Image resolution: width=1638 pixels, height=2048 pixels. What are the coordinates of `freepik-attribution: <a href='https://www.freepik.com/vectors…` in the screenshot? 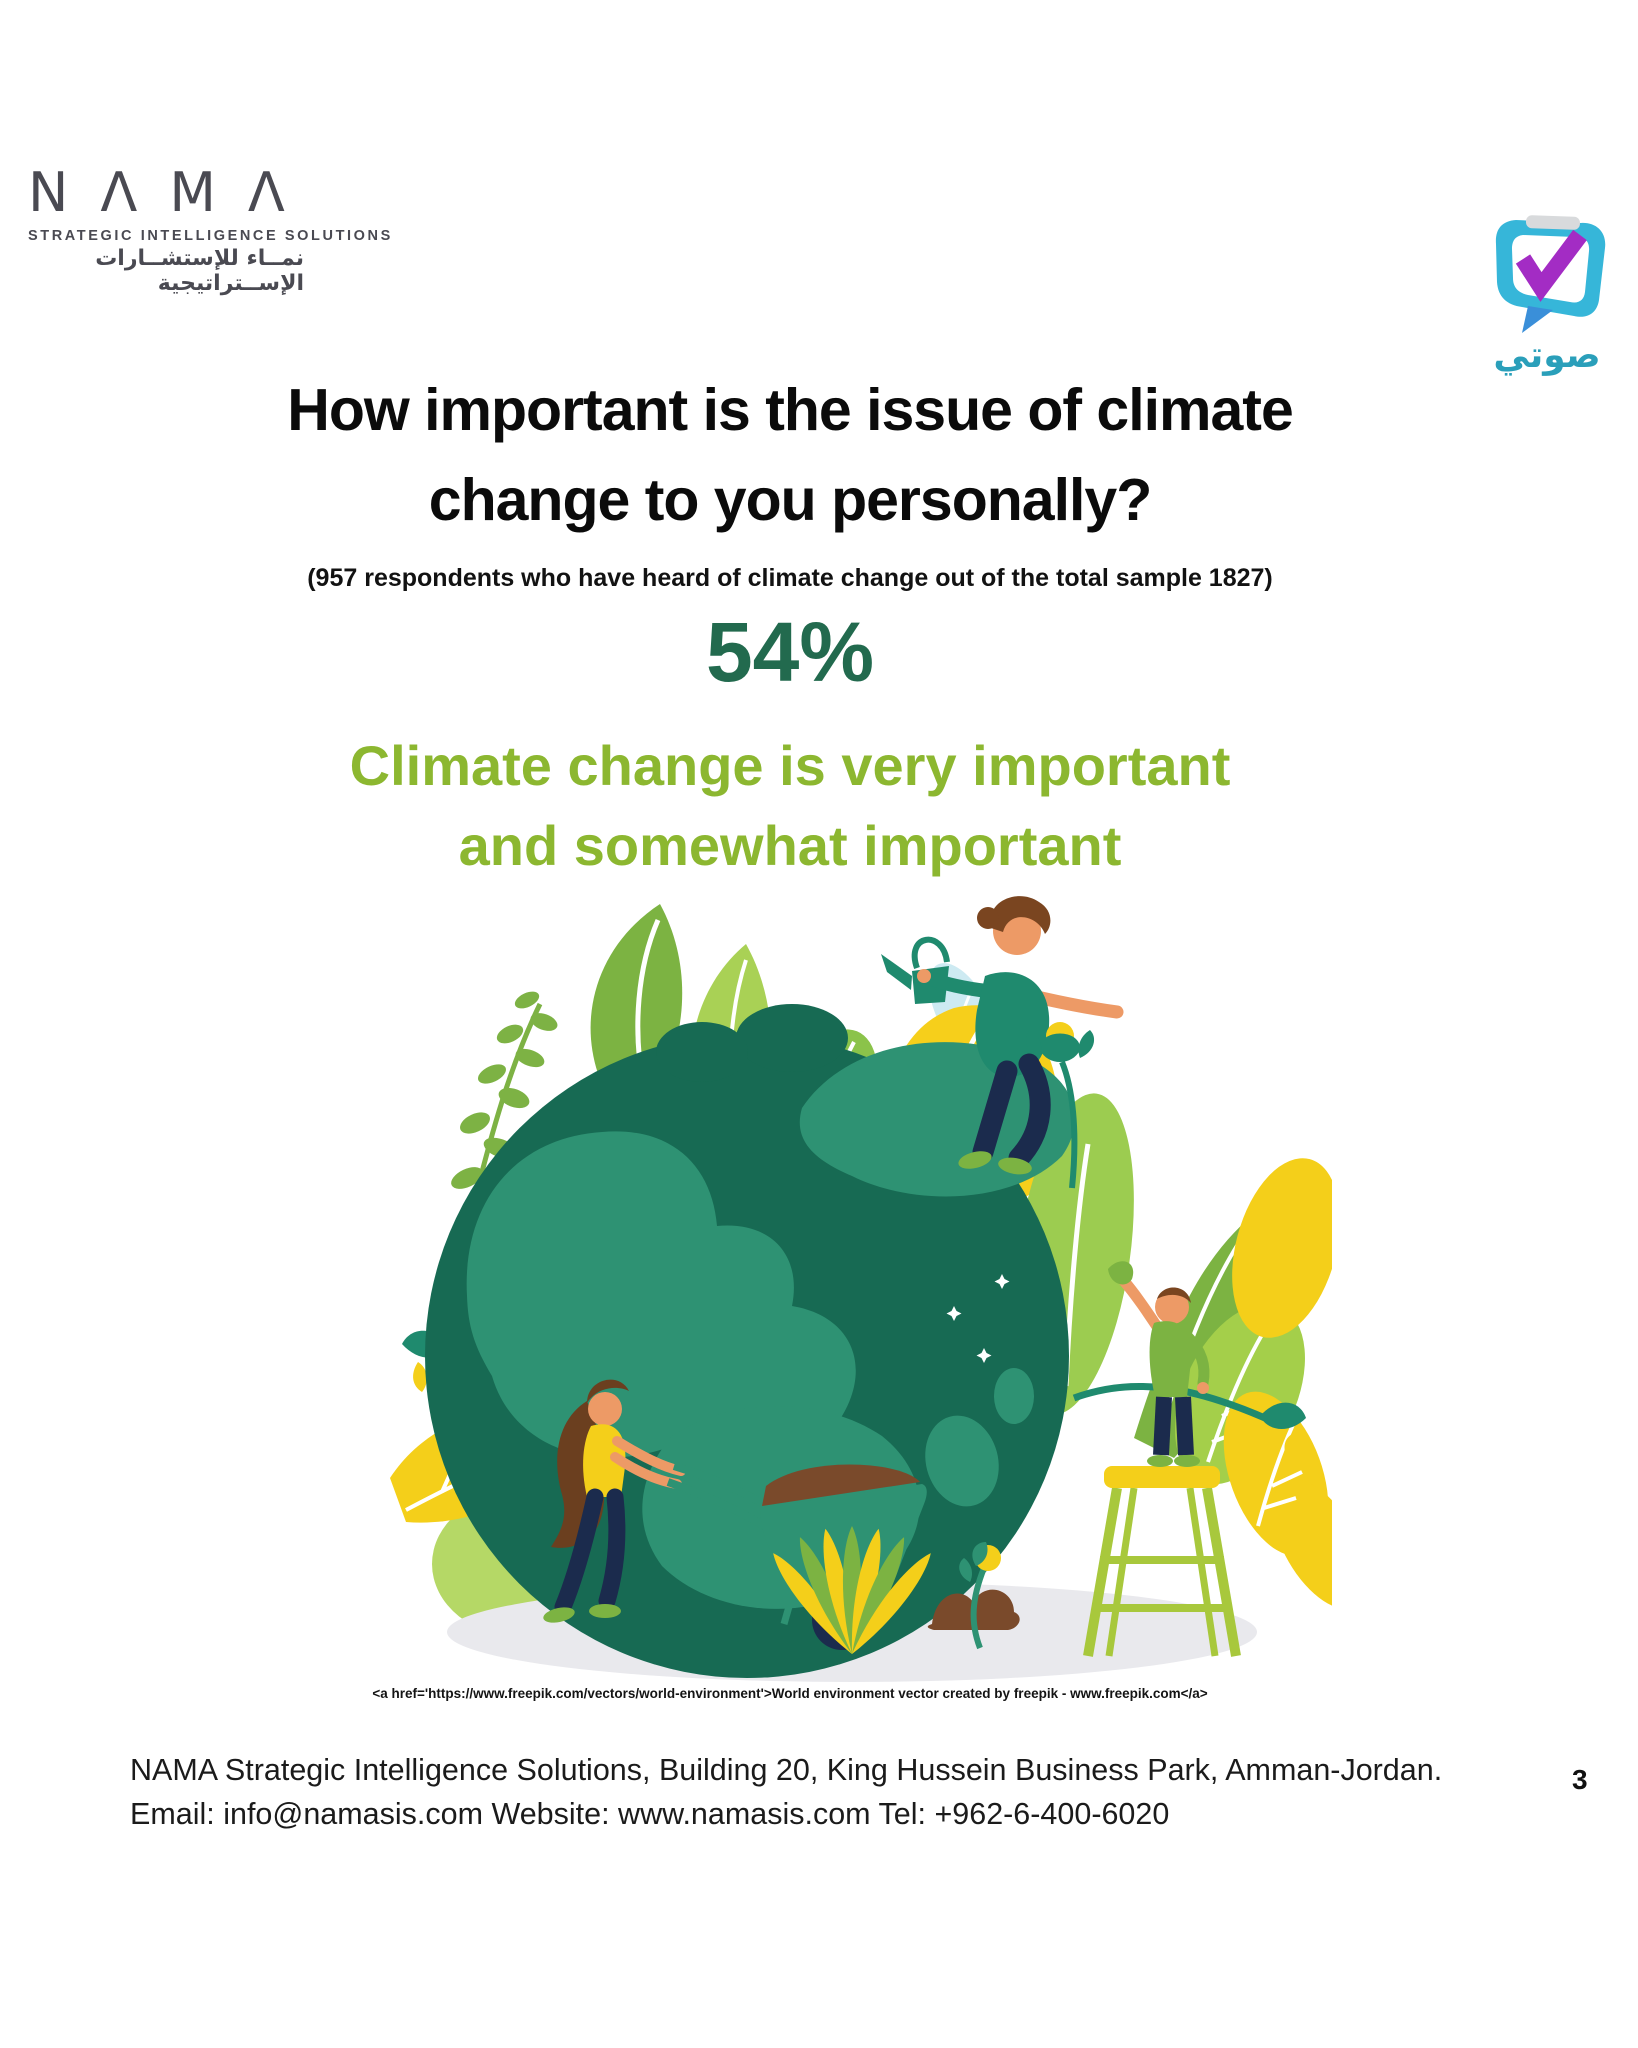 It's located at (790, 1693).